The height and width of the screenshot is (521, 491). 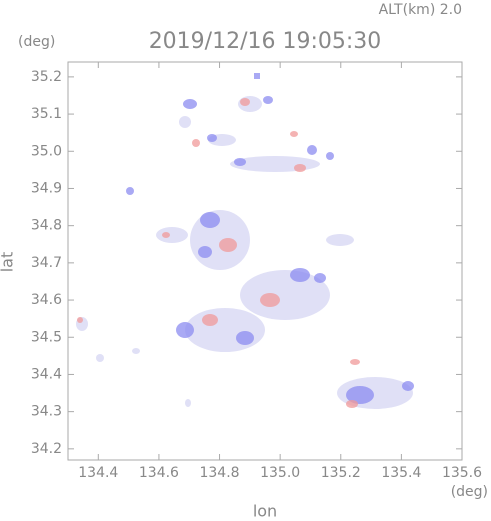 What do you see at coordinates (46, 114) in the screenshot?
I see `y-tick-label: 35.1` at bounding box center [46, 114].